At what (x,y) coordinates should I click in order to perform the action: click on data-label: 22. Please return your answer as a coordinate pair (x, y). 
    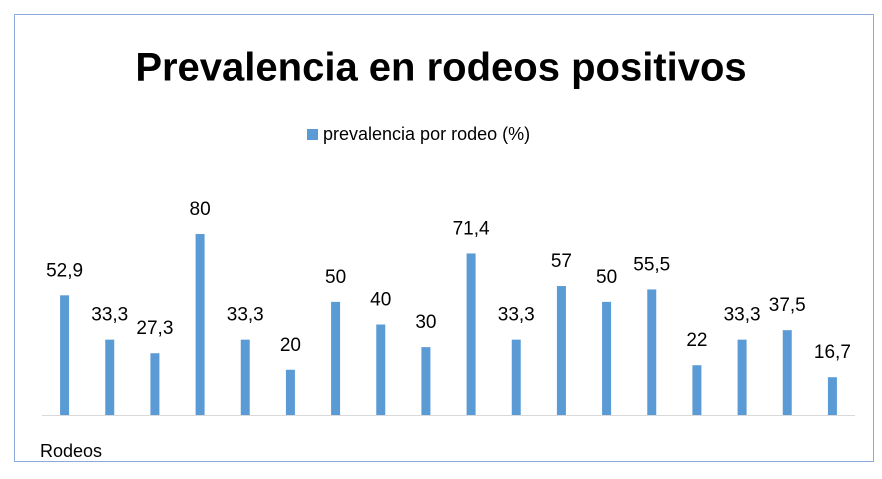
    Looking at the image, I should click on (696, 340).